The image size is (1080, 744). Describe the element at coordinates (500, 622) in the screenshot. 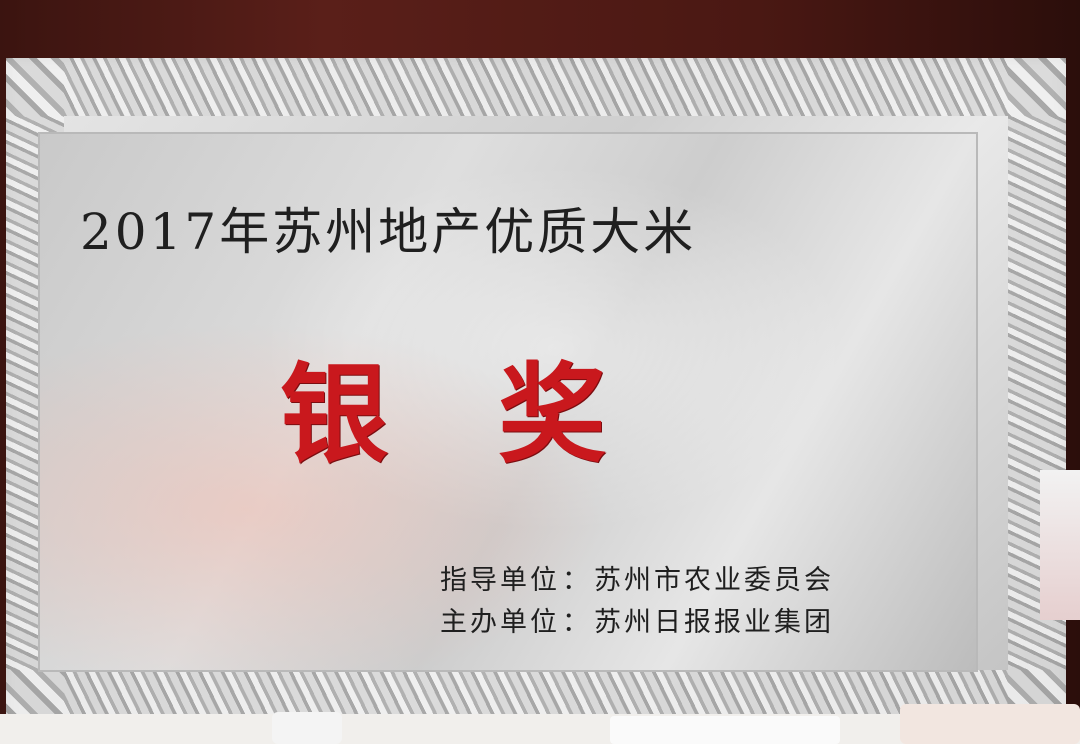

I see `organizer-role: 主办单位` at that location.